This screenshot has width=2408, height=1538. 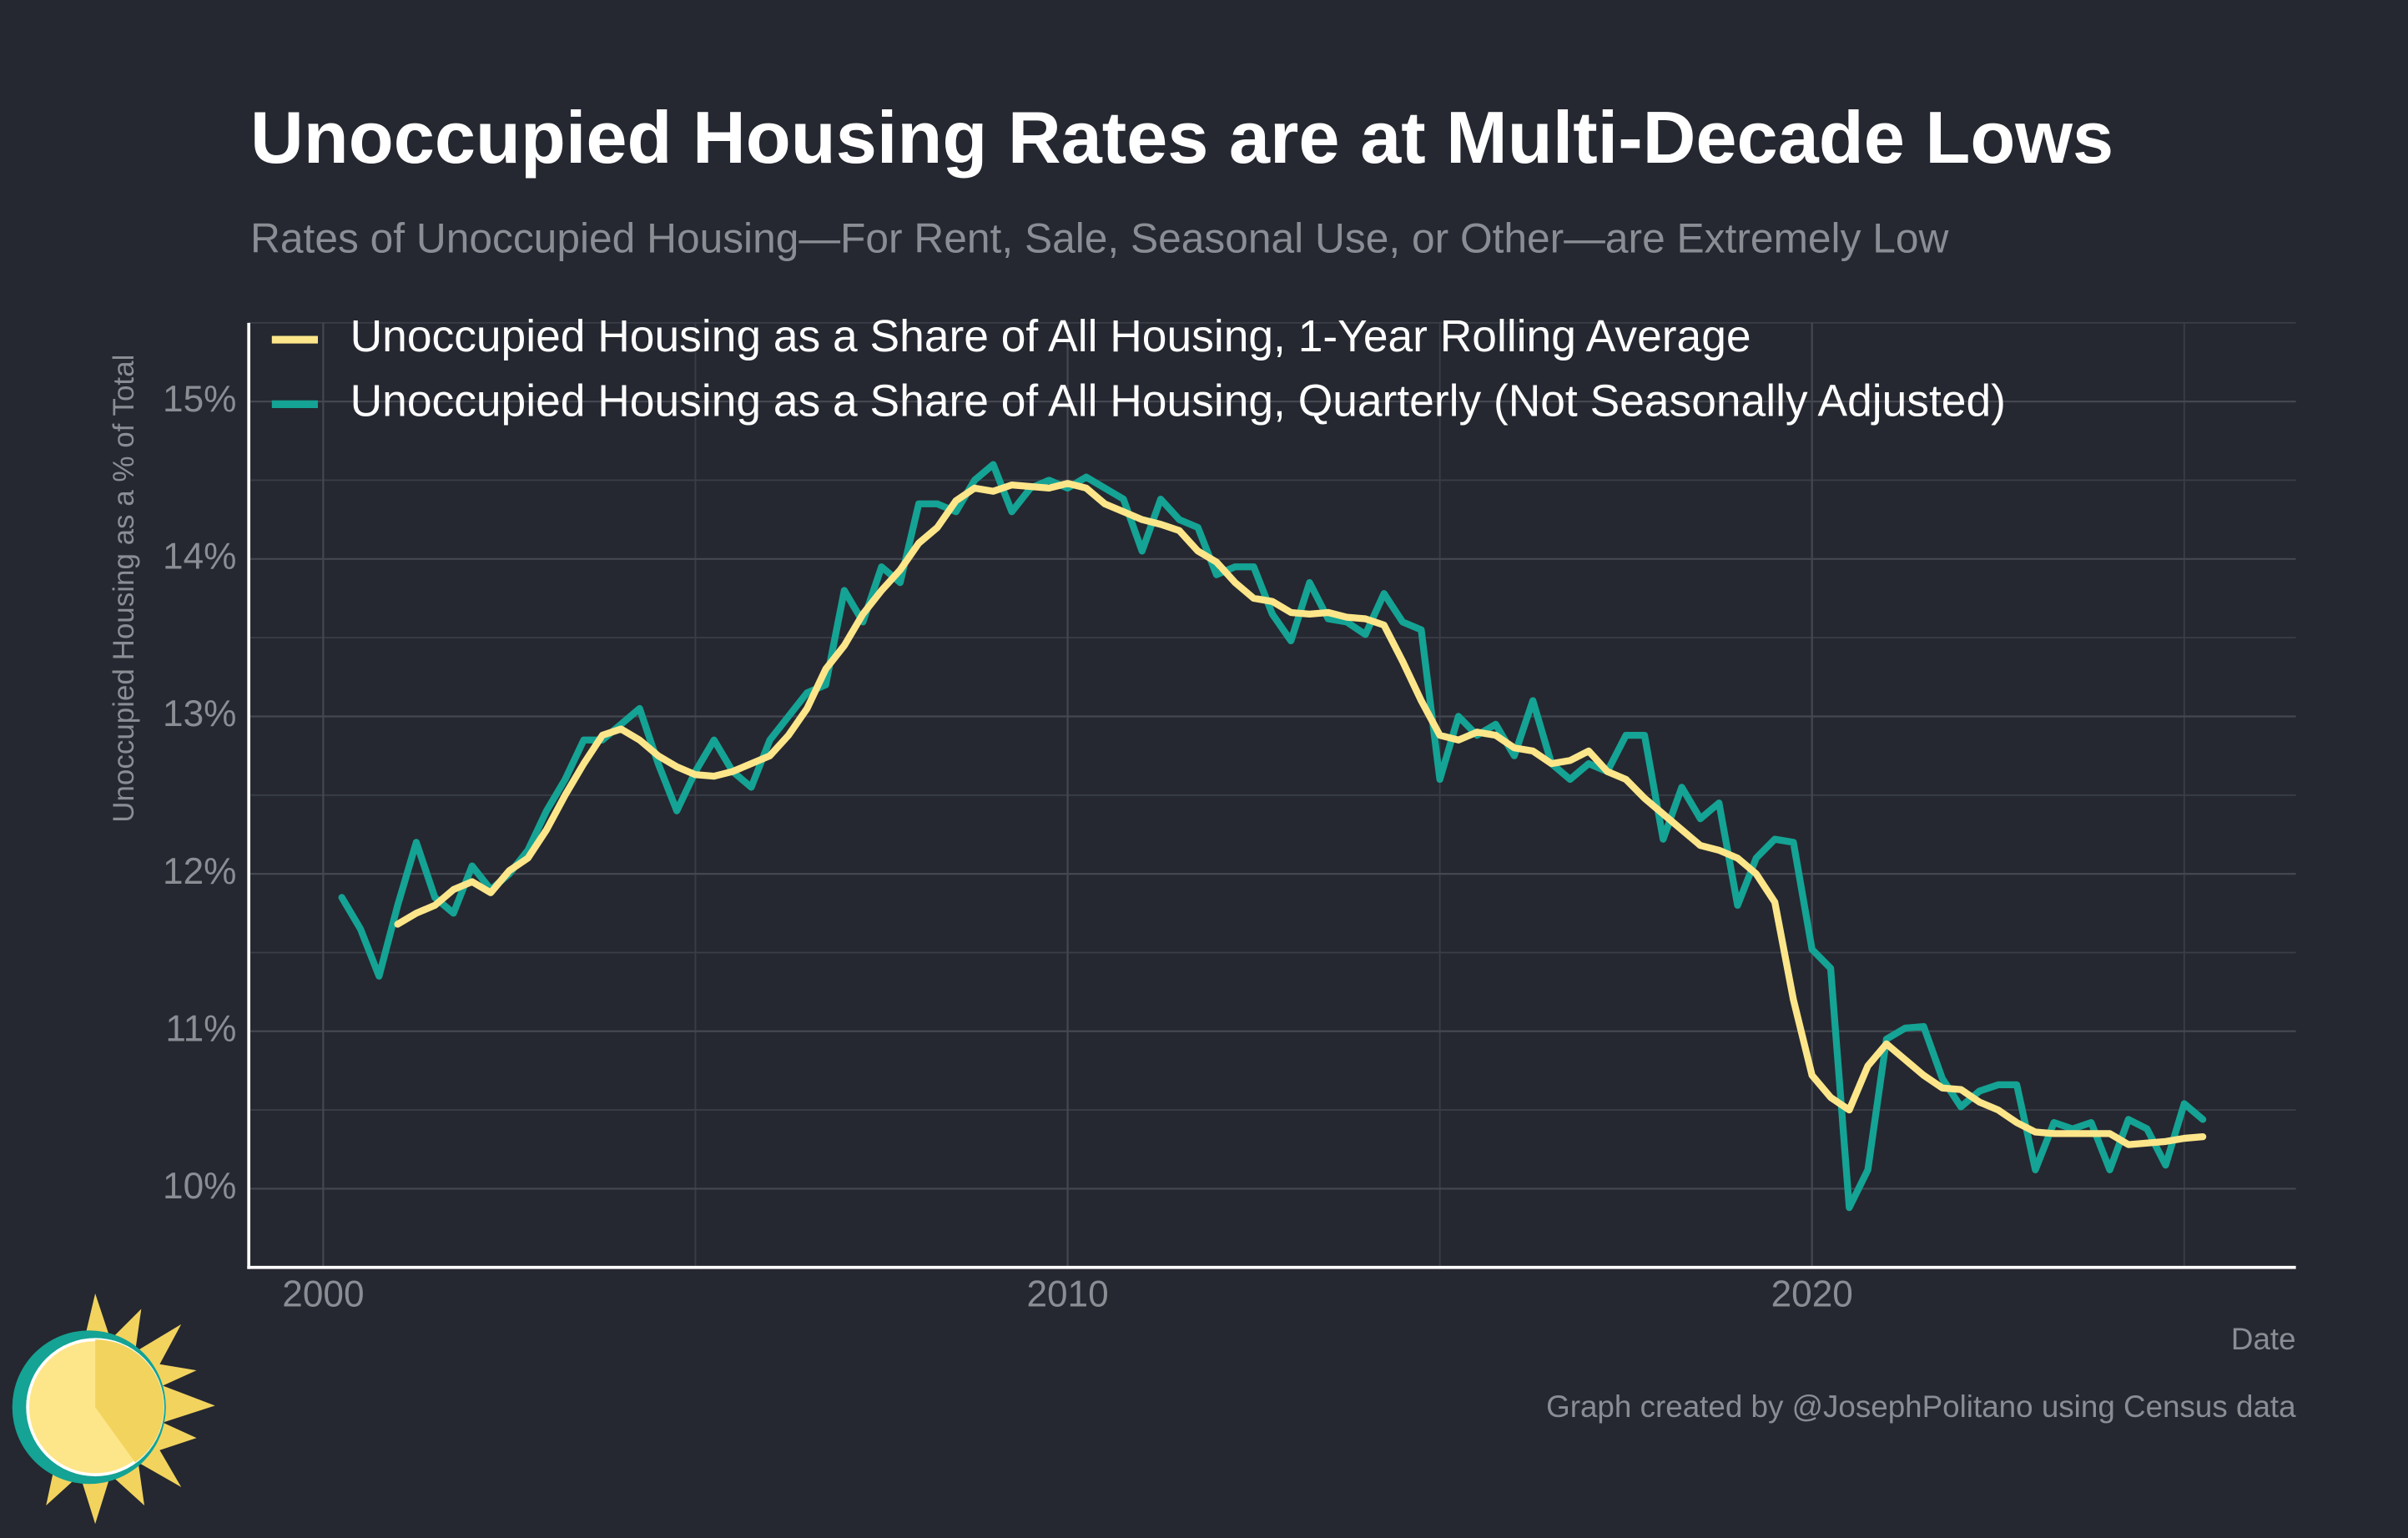 What do you see at coordinates (199, 871) in the screenshot?
I see `y-tick-label: 12%` at bounding box center [199, 871].